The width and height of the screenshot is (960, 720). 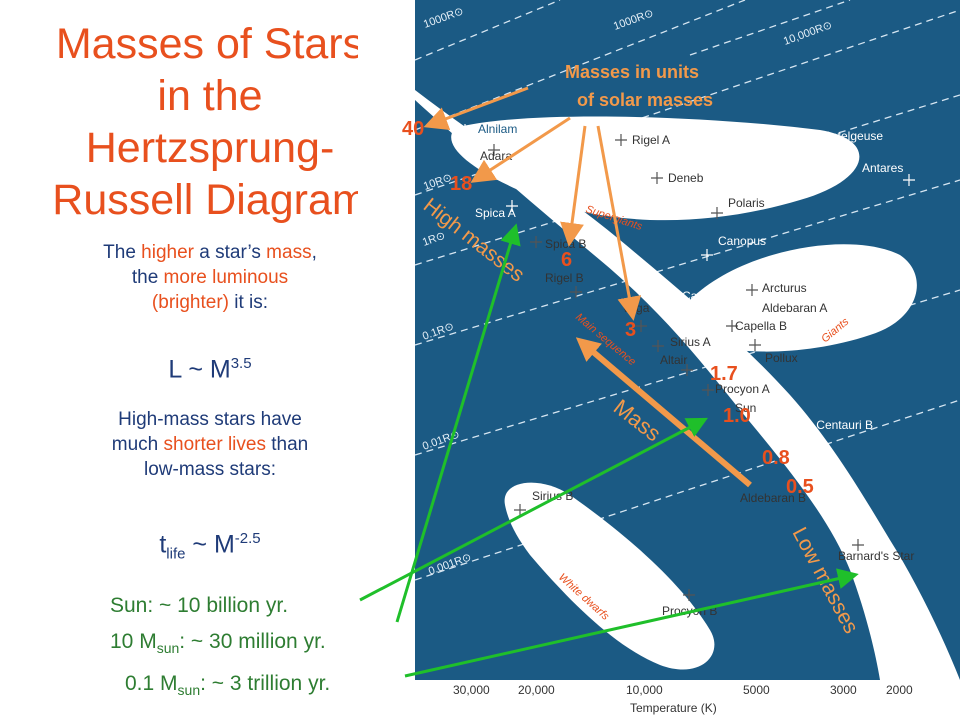 I want to click on star-label-adara: Adara, so click(x=496, y=156).